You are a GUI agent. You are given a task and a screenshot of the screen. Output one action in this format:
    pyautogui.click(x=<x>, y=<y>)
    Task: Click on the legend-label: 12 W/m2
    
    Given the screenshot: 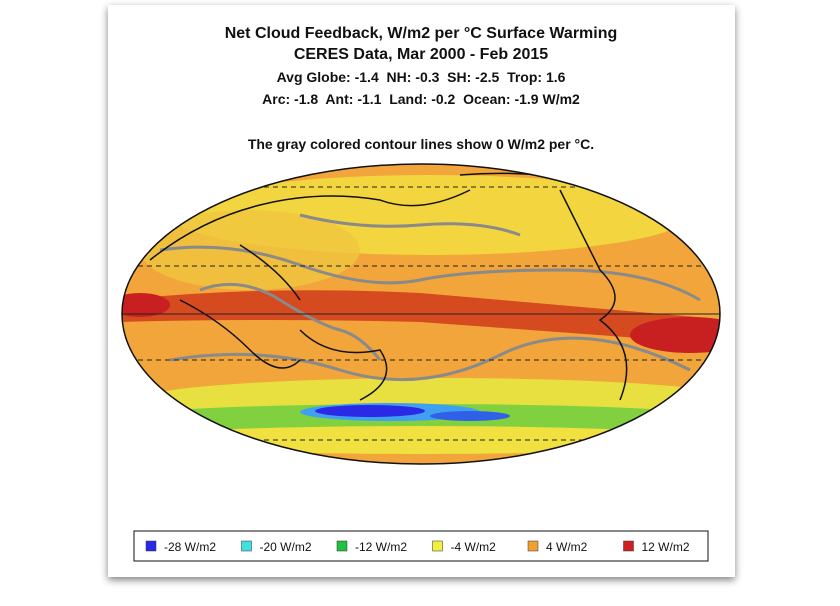 What is the action you would take?
    pyautogui.click(x=666, y=547)
    